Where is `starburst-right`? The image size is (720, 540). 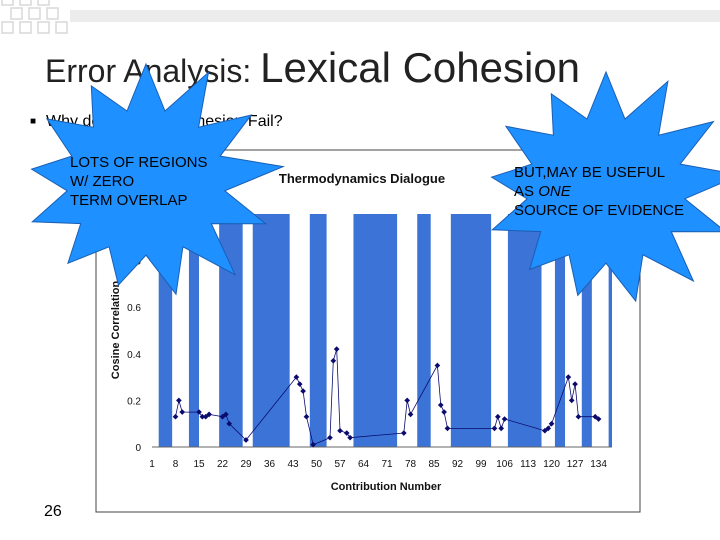
starburst-right is located at coordinates (605, 186).